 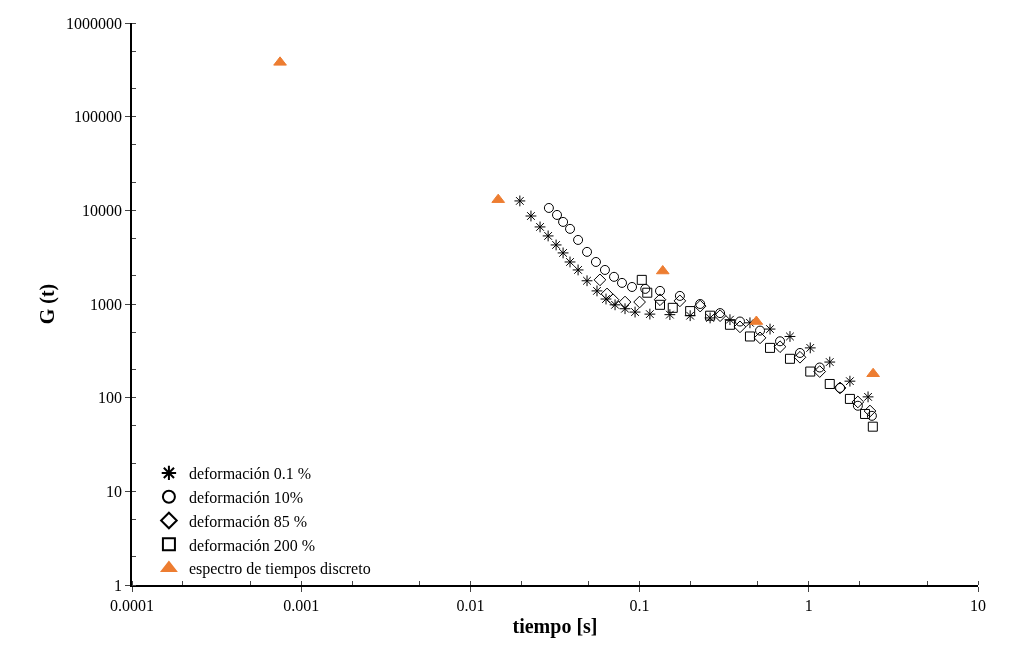 I want to click on y-tick-label: 100000, so click(x=98, y=117).